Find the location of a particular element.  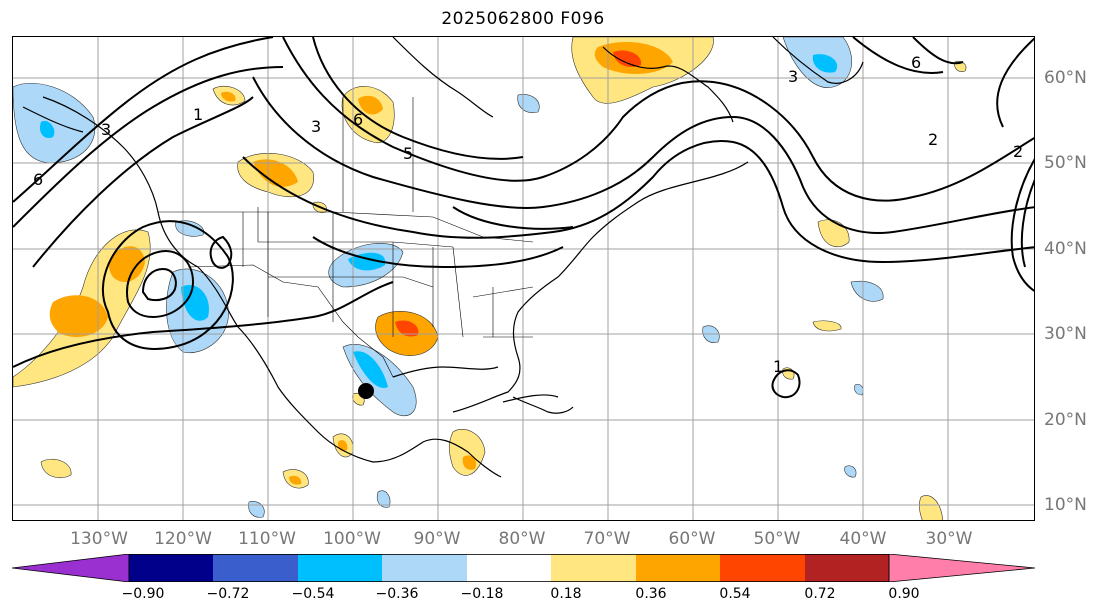

lon-label-70w: 70°W is located at coordinates (607, 539).